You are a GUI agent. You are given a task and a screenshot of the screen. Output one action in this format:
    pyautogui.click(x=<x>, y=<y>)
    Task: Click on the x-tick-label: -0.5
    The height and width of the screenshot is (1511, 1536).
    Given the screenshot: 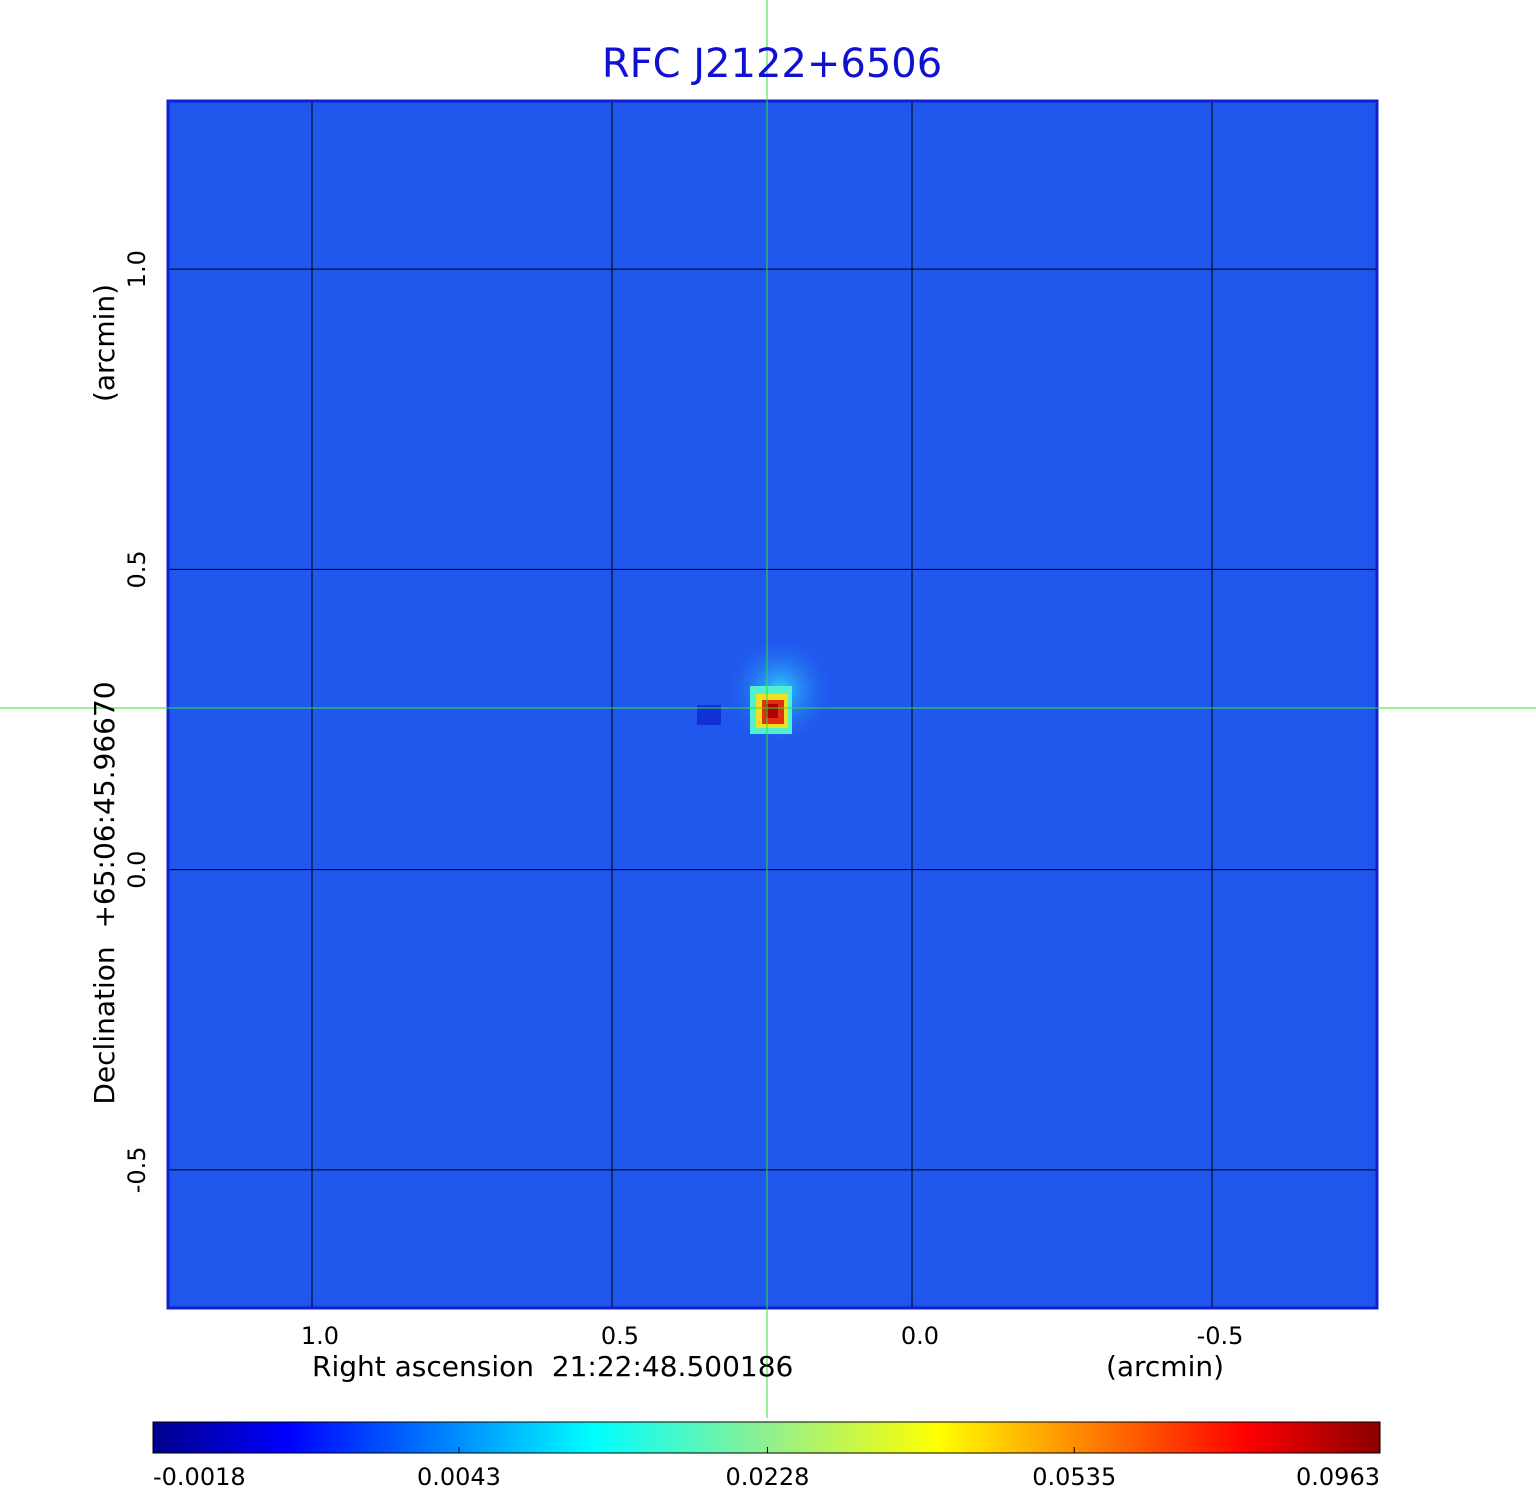 What is the action you would take?
    pyautogui.click(x=1220, y=1336)
    